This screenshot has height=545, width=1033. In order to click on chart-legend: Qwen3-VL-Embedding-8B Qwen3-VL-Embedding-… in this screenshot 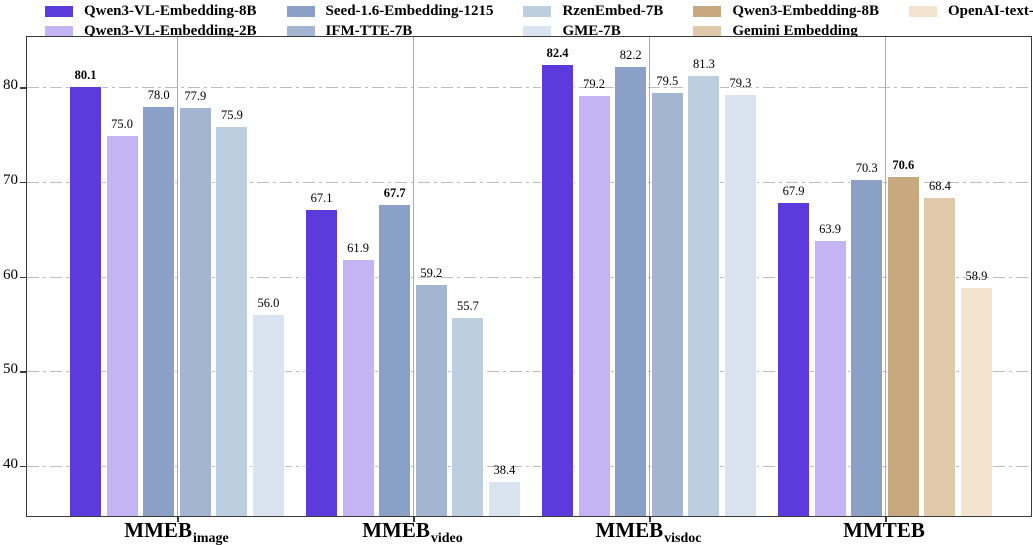, I will do `click(539, 21)`.